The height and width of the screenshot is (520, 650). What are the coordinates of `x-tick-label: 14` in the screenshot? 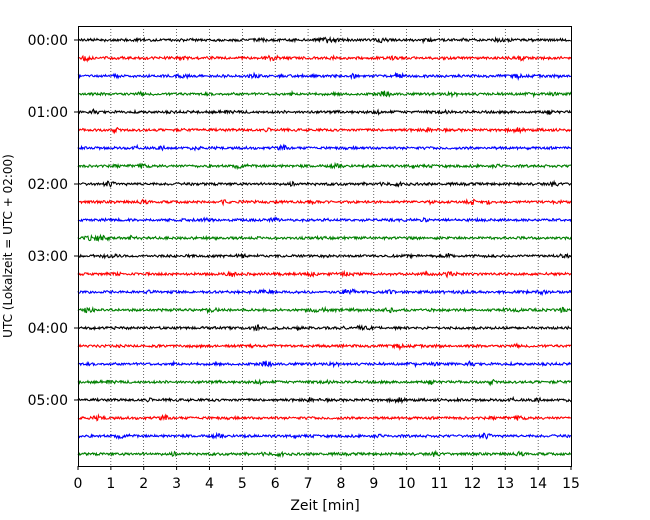 It's located at (538, 484).